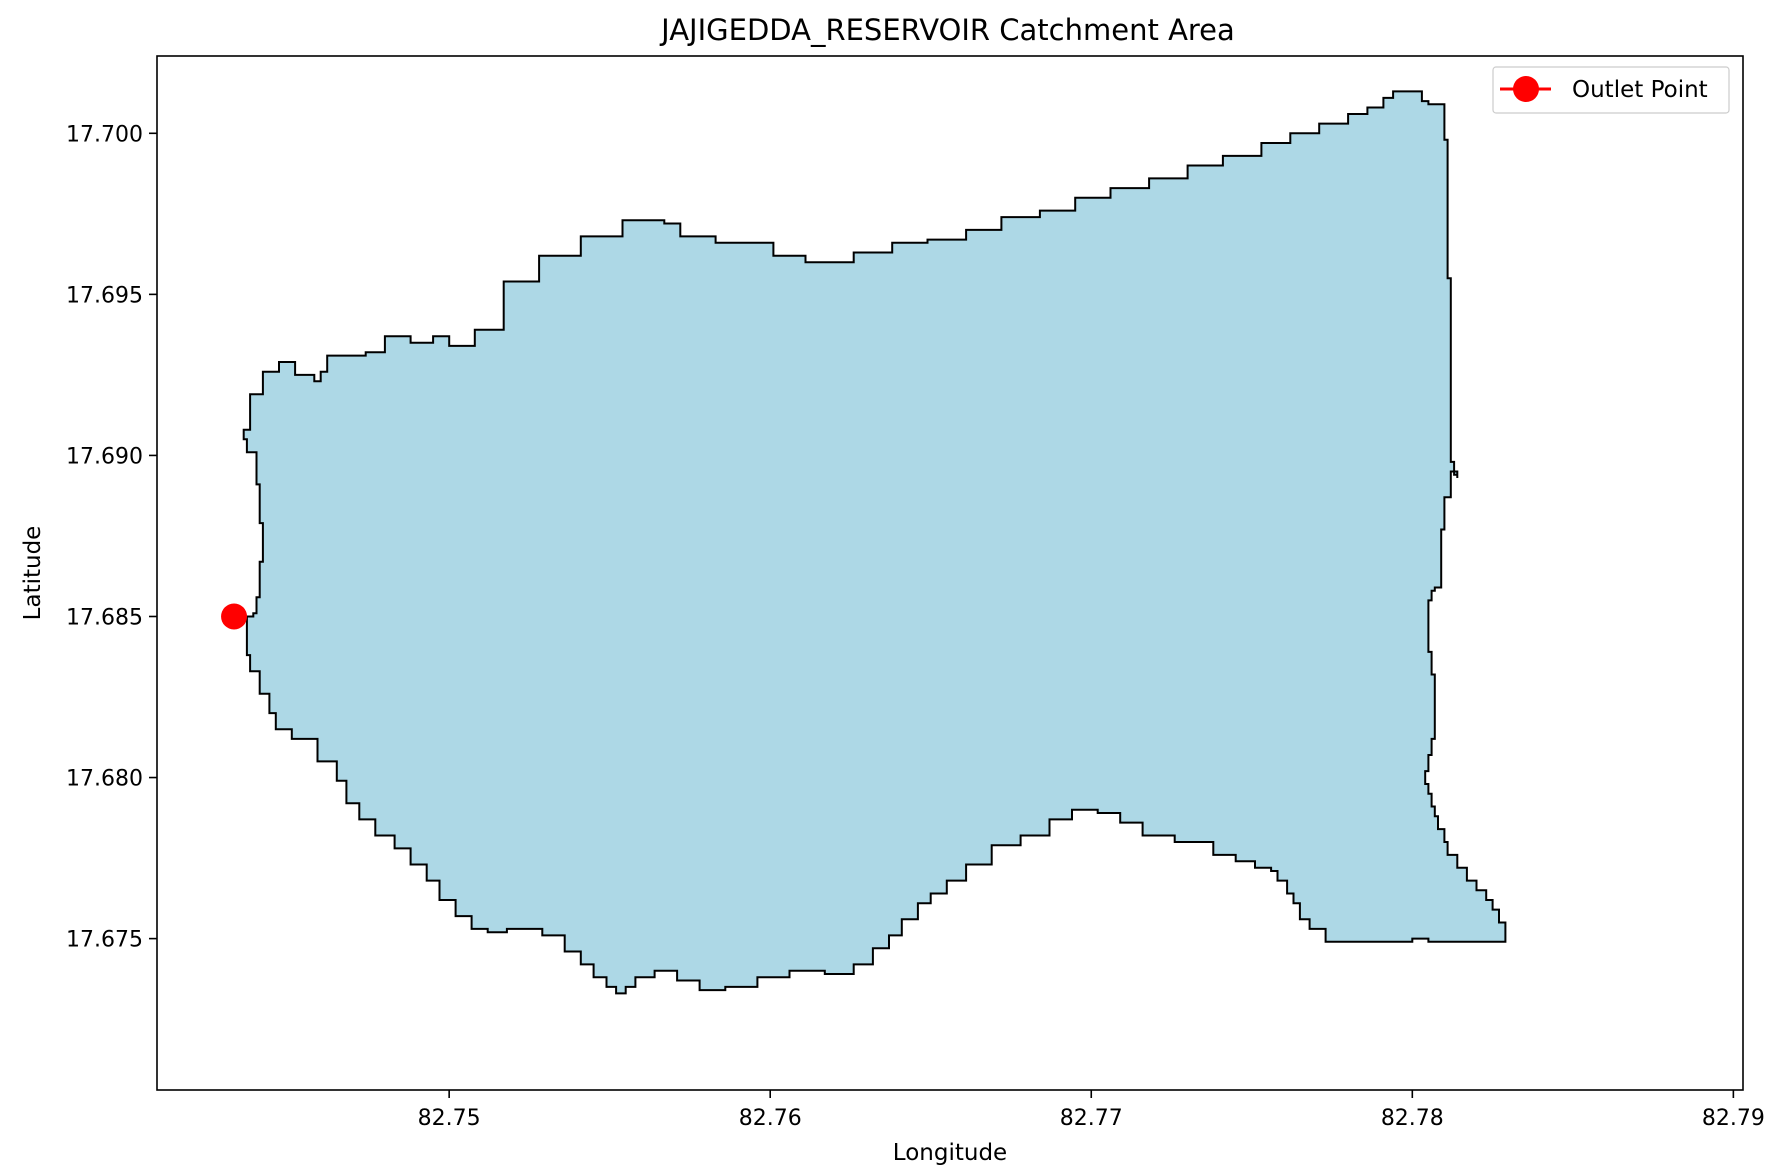 This screenshot has height=1176, width=1780. I want to click on outlet-point-marker, so click(234, 616).